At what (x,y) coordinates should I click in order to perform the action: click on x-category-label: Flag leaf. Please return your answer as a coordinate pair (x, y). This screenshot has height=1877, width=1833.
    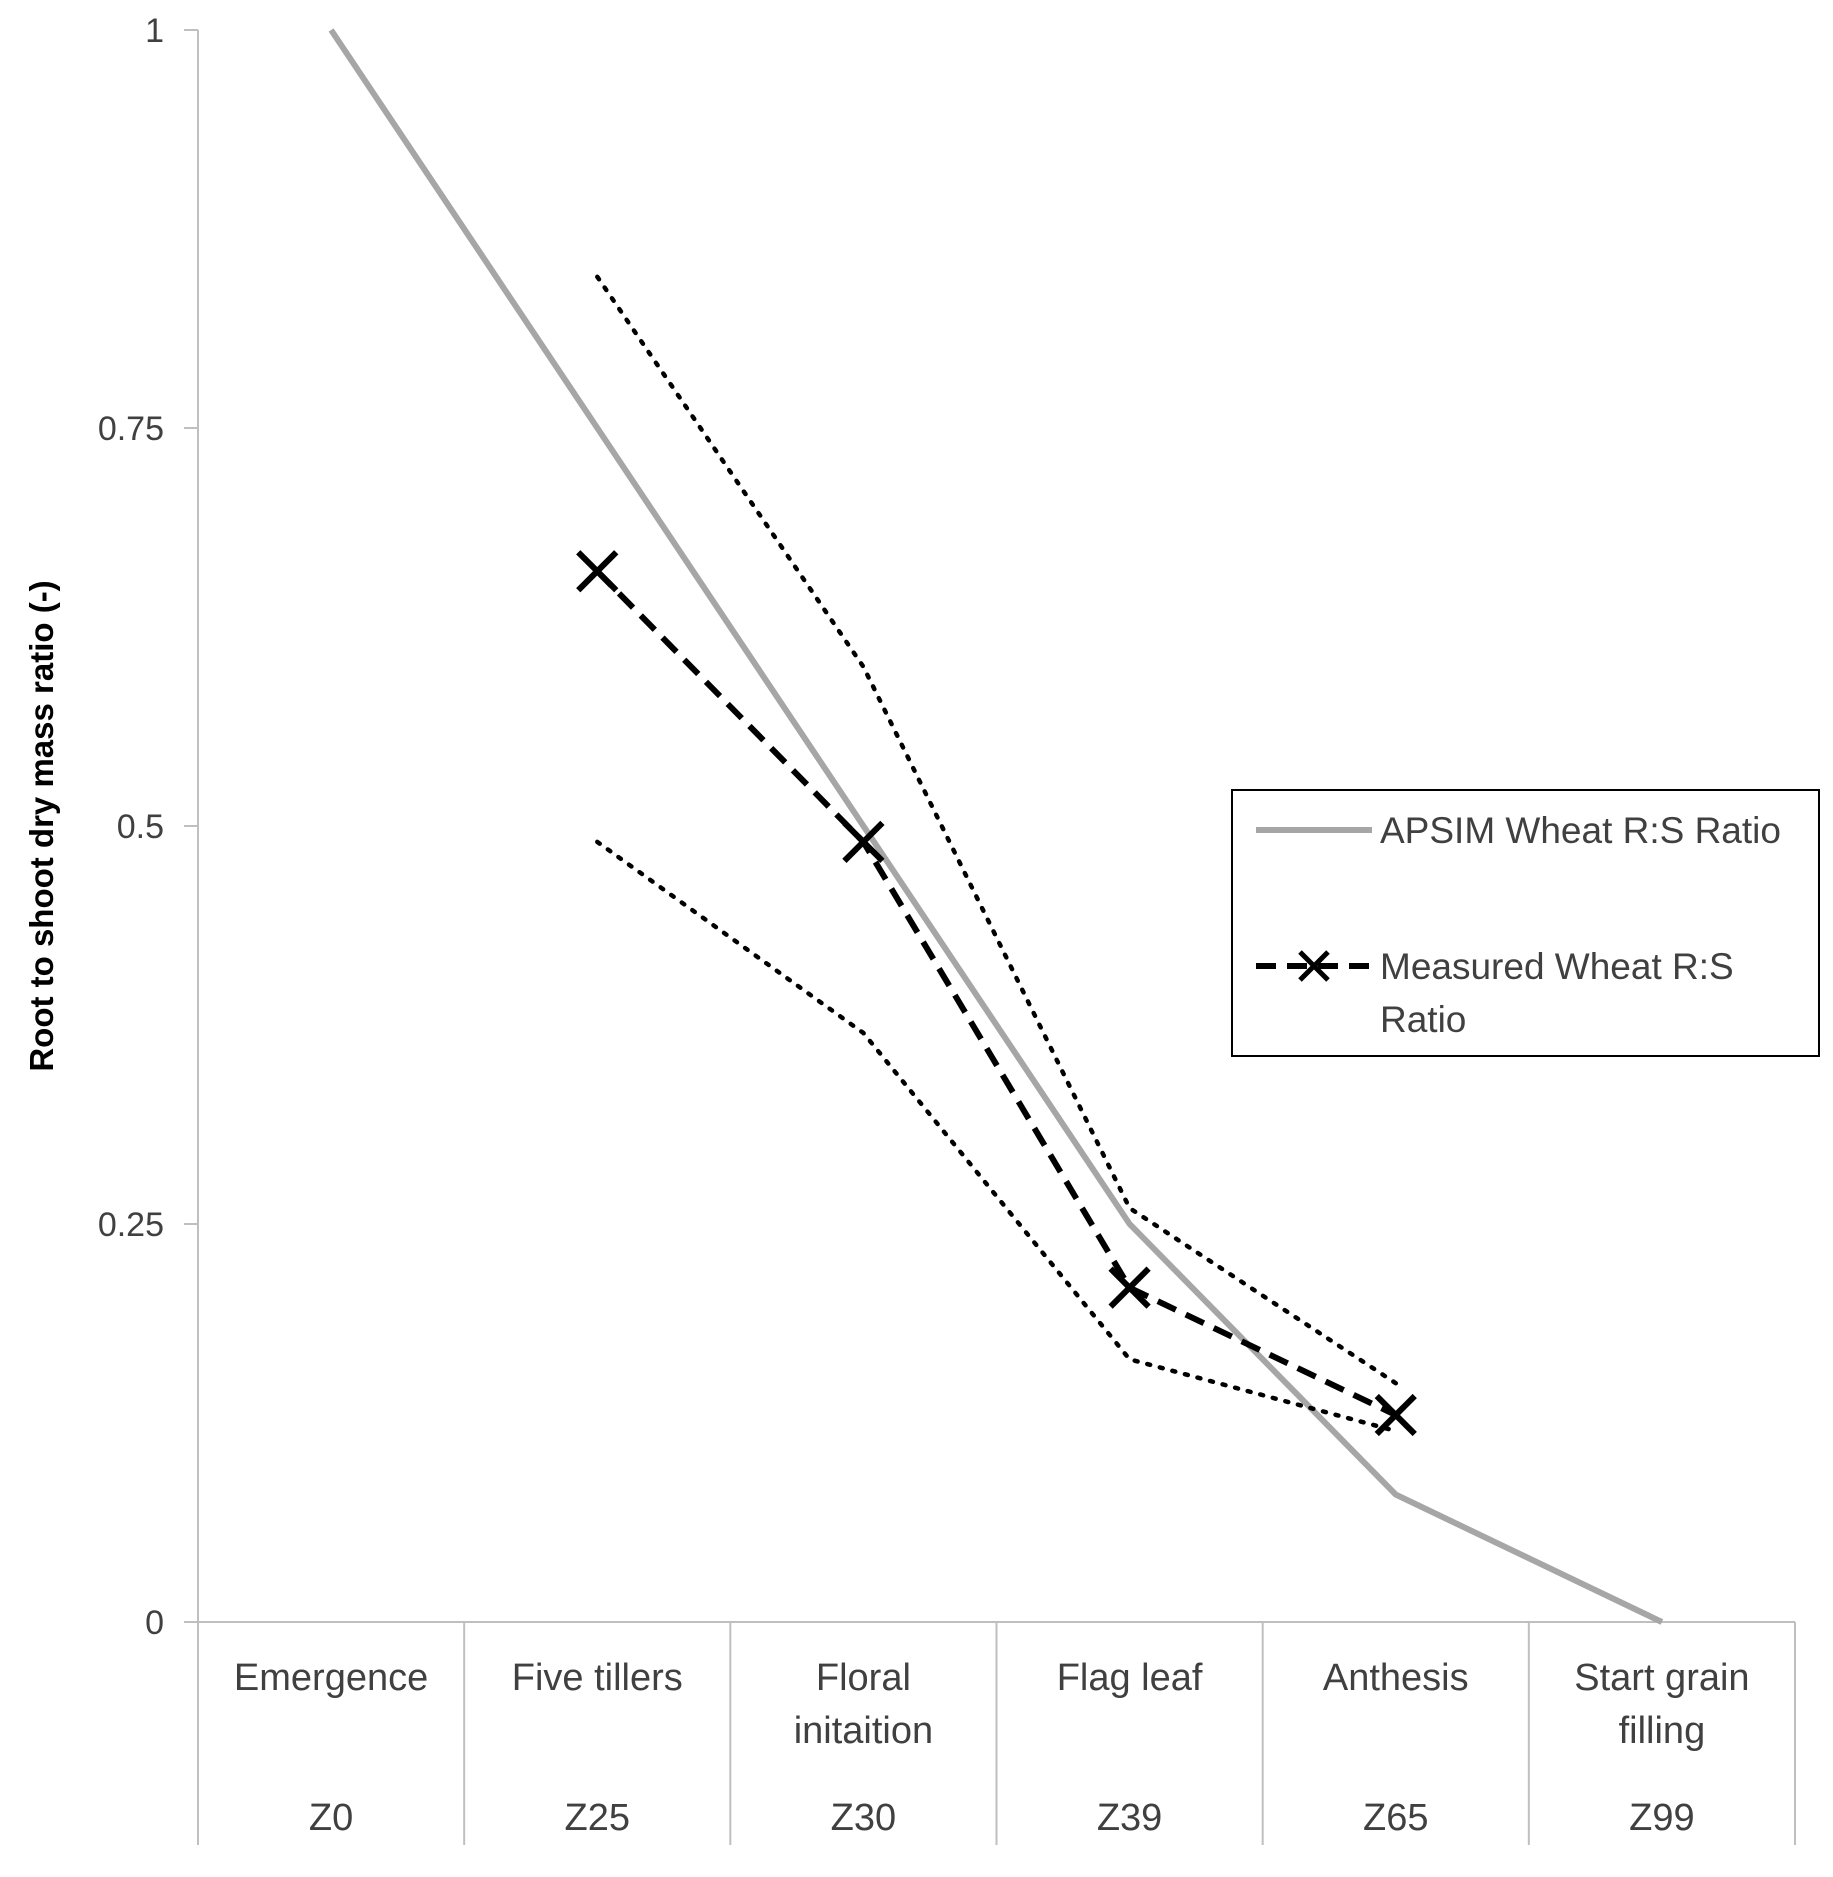
    Looking at the image, I should click on (1130, 1678).